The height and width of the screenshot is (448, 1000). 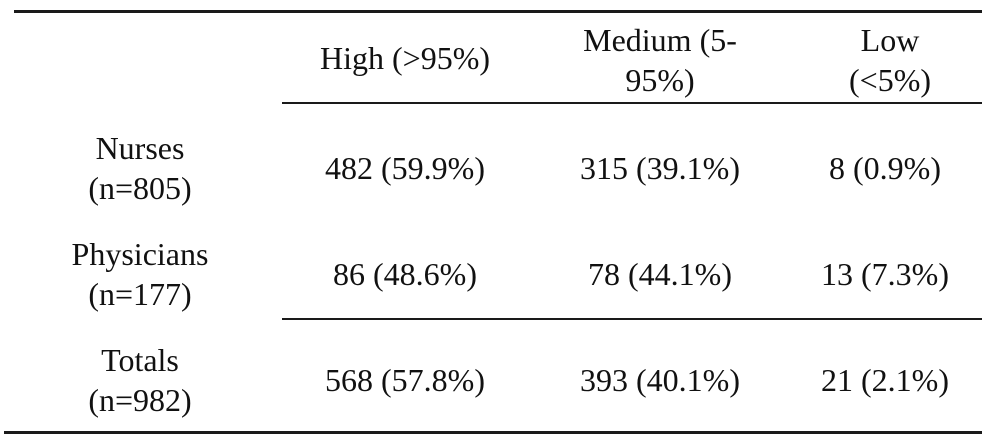 What do you see at coordinates (140, 294) in the screenshot?
I see `row-label-physicians-line-2: (n=177)` at bounding box center [140, 294].